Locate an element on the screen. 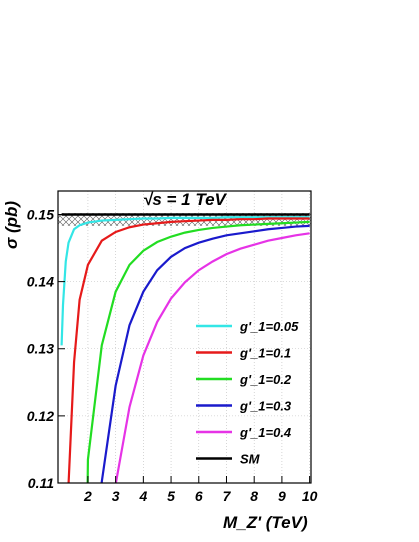  legend-label: g'_1=0.3 is located at coordinates (265, 406).